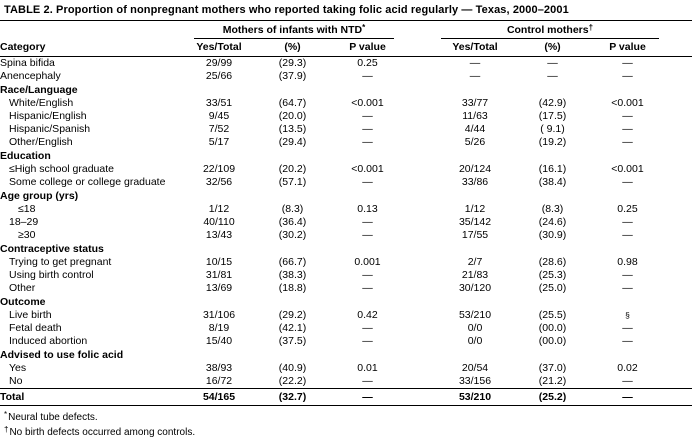  Describe the element at coordinates (475, 262) in the screenshot. I see `cell-control-yes-total: 2/7` at that location.